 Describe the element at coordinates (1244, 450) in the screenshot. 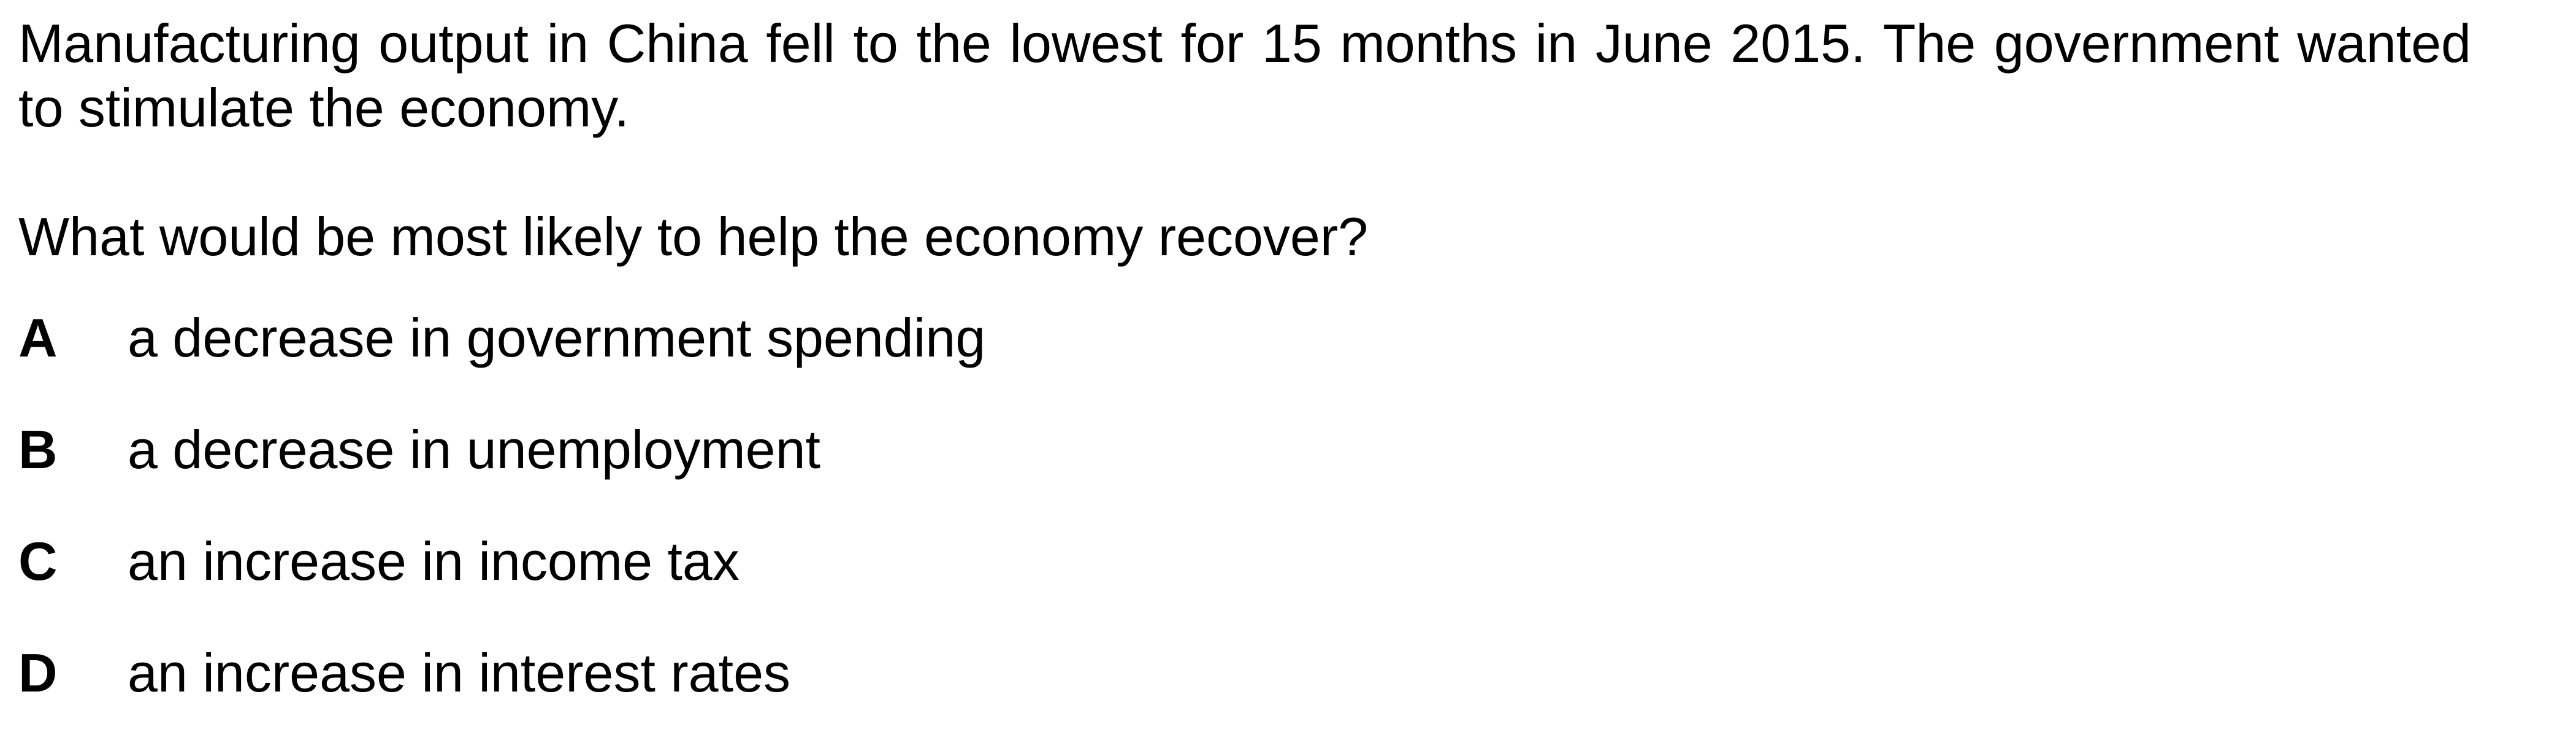

I see `option-b: B a decrease in unemployment` at that location.